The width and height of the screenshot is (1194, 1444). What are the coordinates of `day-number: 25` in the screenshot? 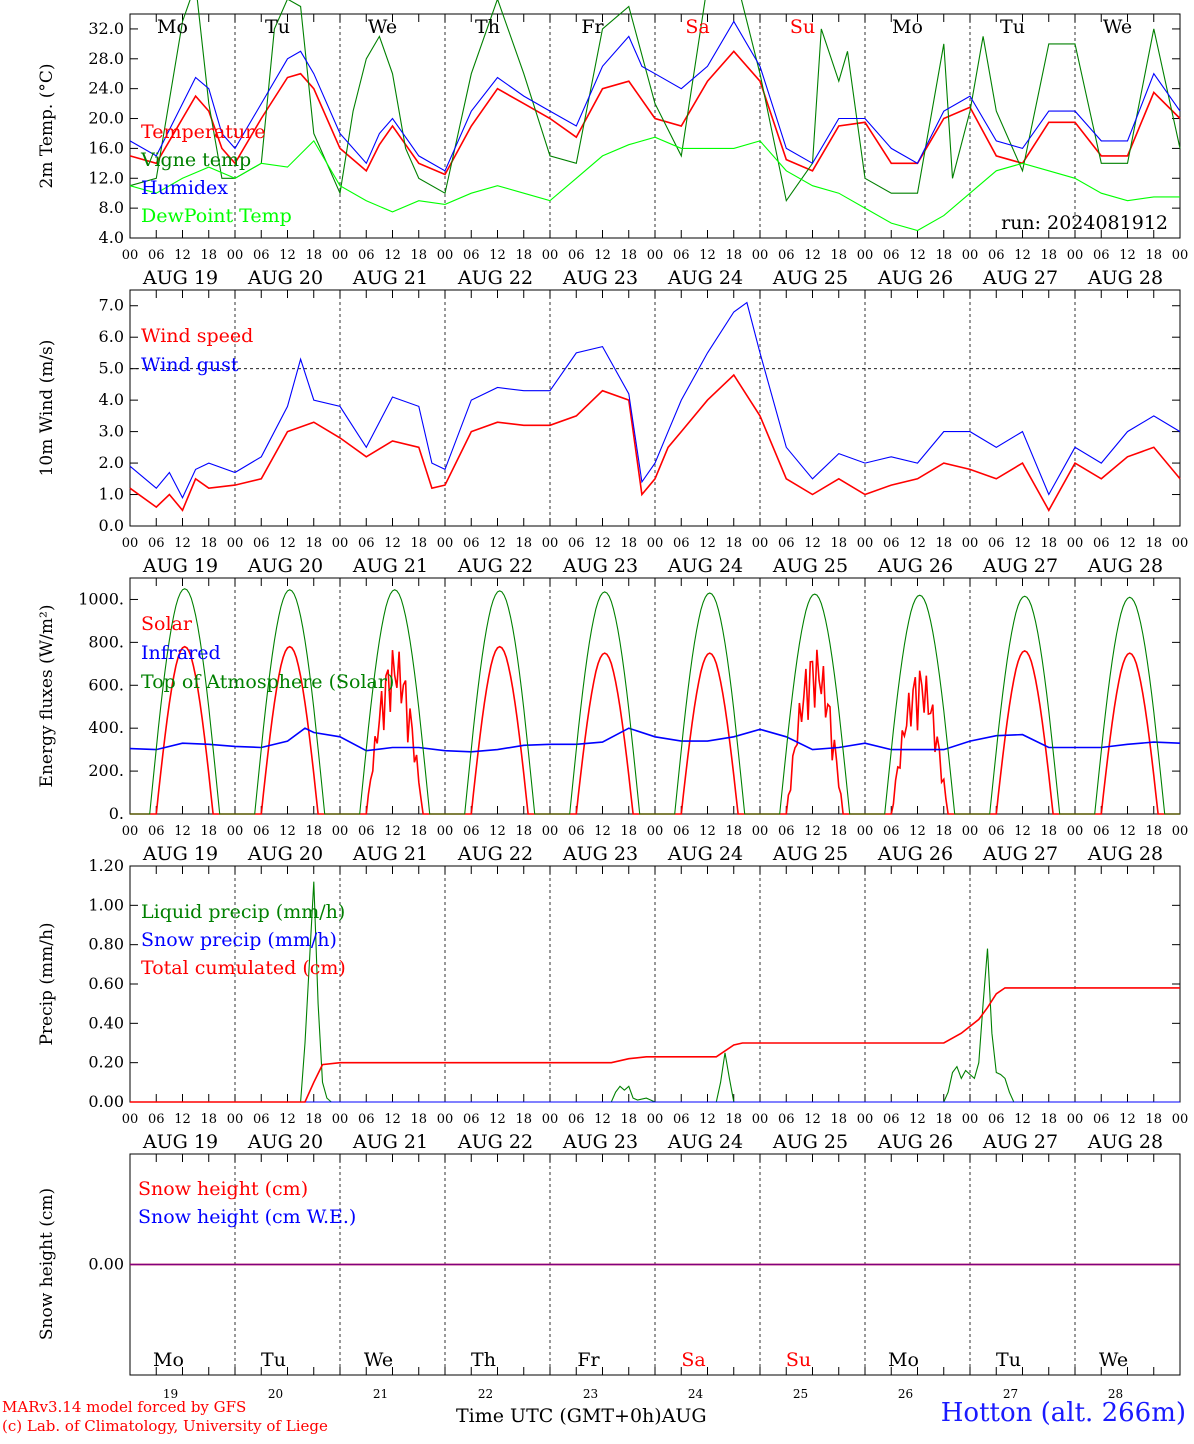 It's located at (800, 1394).